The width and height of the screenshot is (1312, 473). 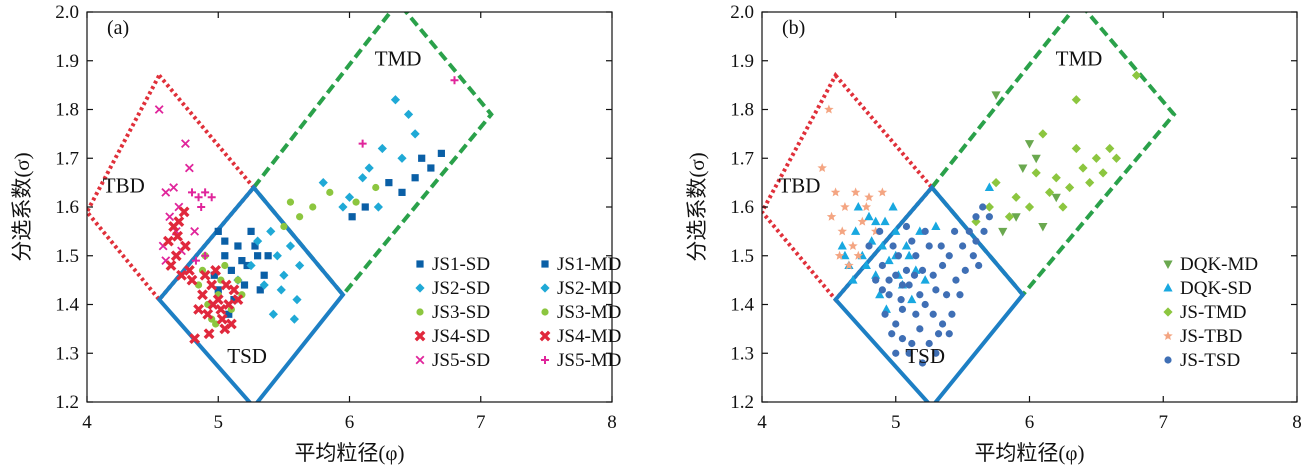 What do you see at coordinates (67, 110) in the screenshot?
I see `y-tick-label: 1.8` at bounding box center [67, 110].